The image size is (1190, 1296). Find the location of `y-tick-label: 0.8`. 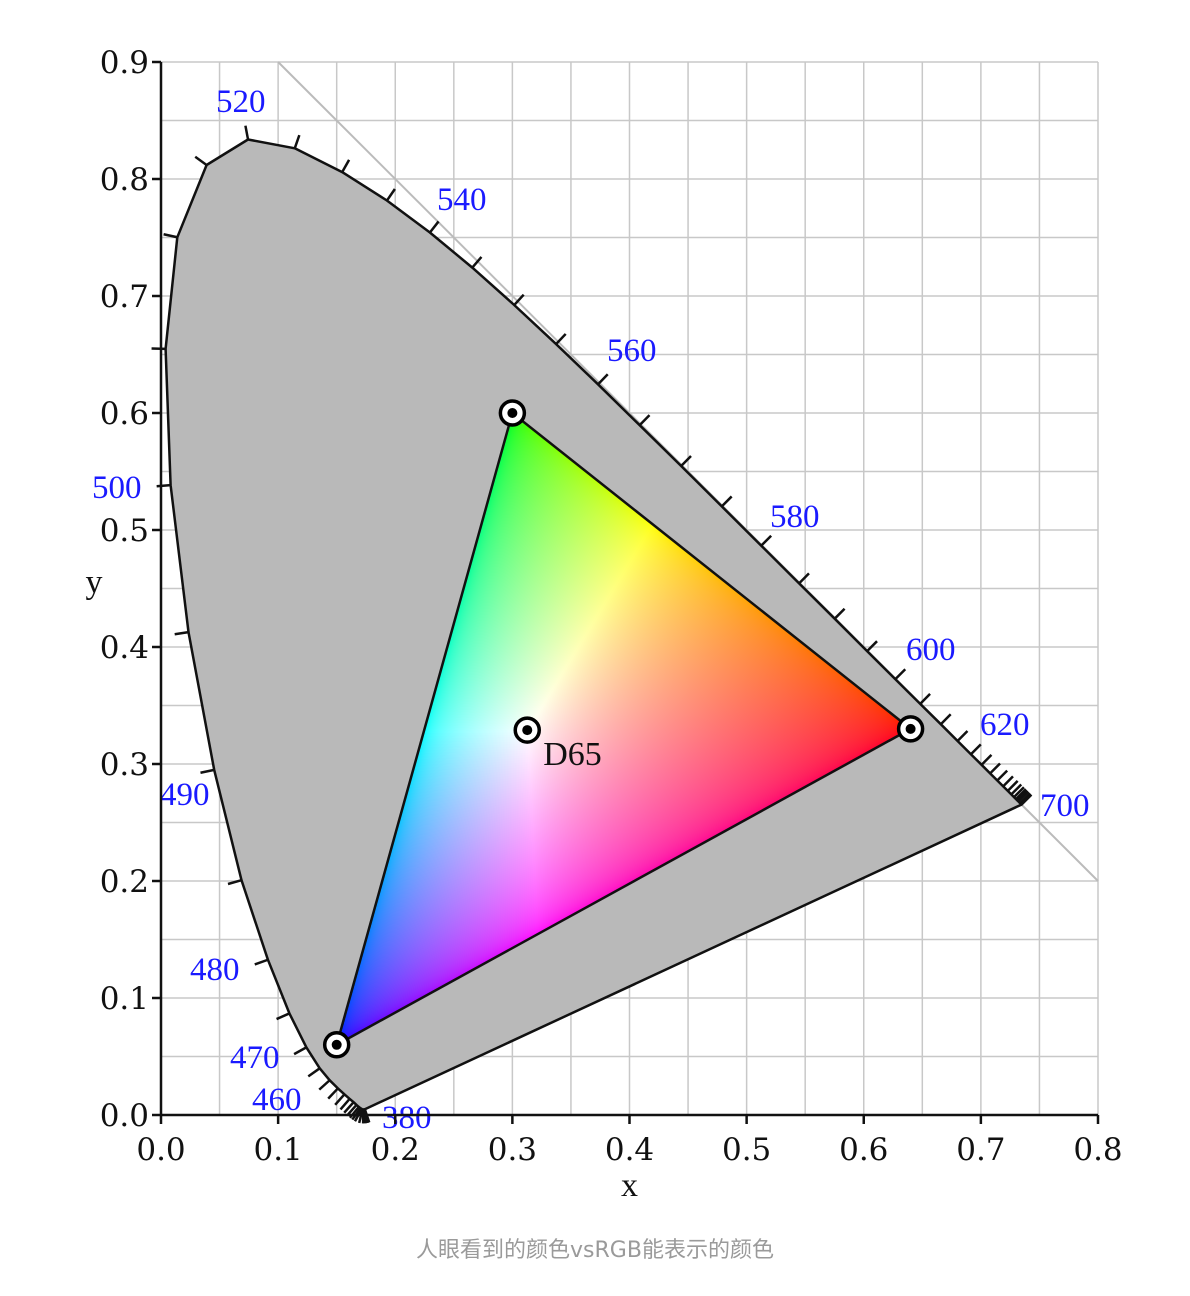

y-tick-label: 0.8 is located at coordinates (124, 180).